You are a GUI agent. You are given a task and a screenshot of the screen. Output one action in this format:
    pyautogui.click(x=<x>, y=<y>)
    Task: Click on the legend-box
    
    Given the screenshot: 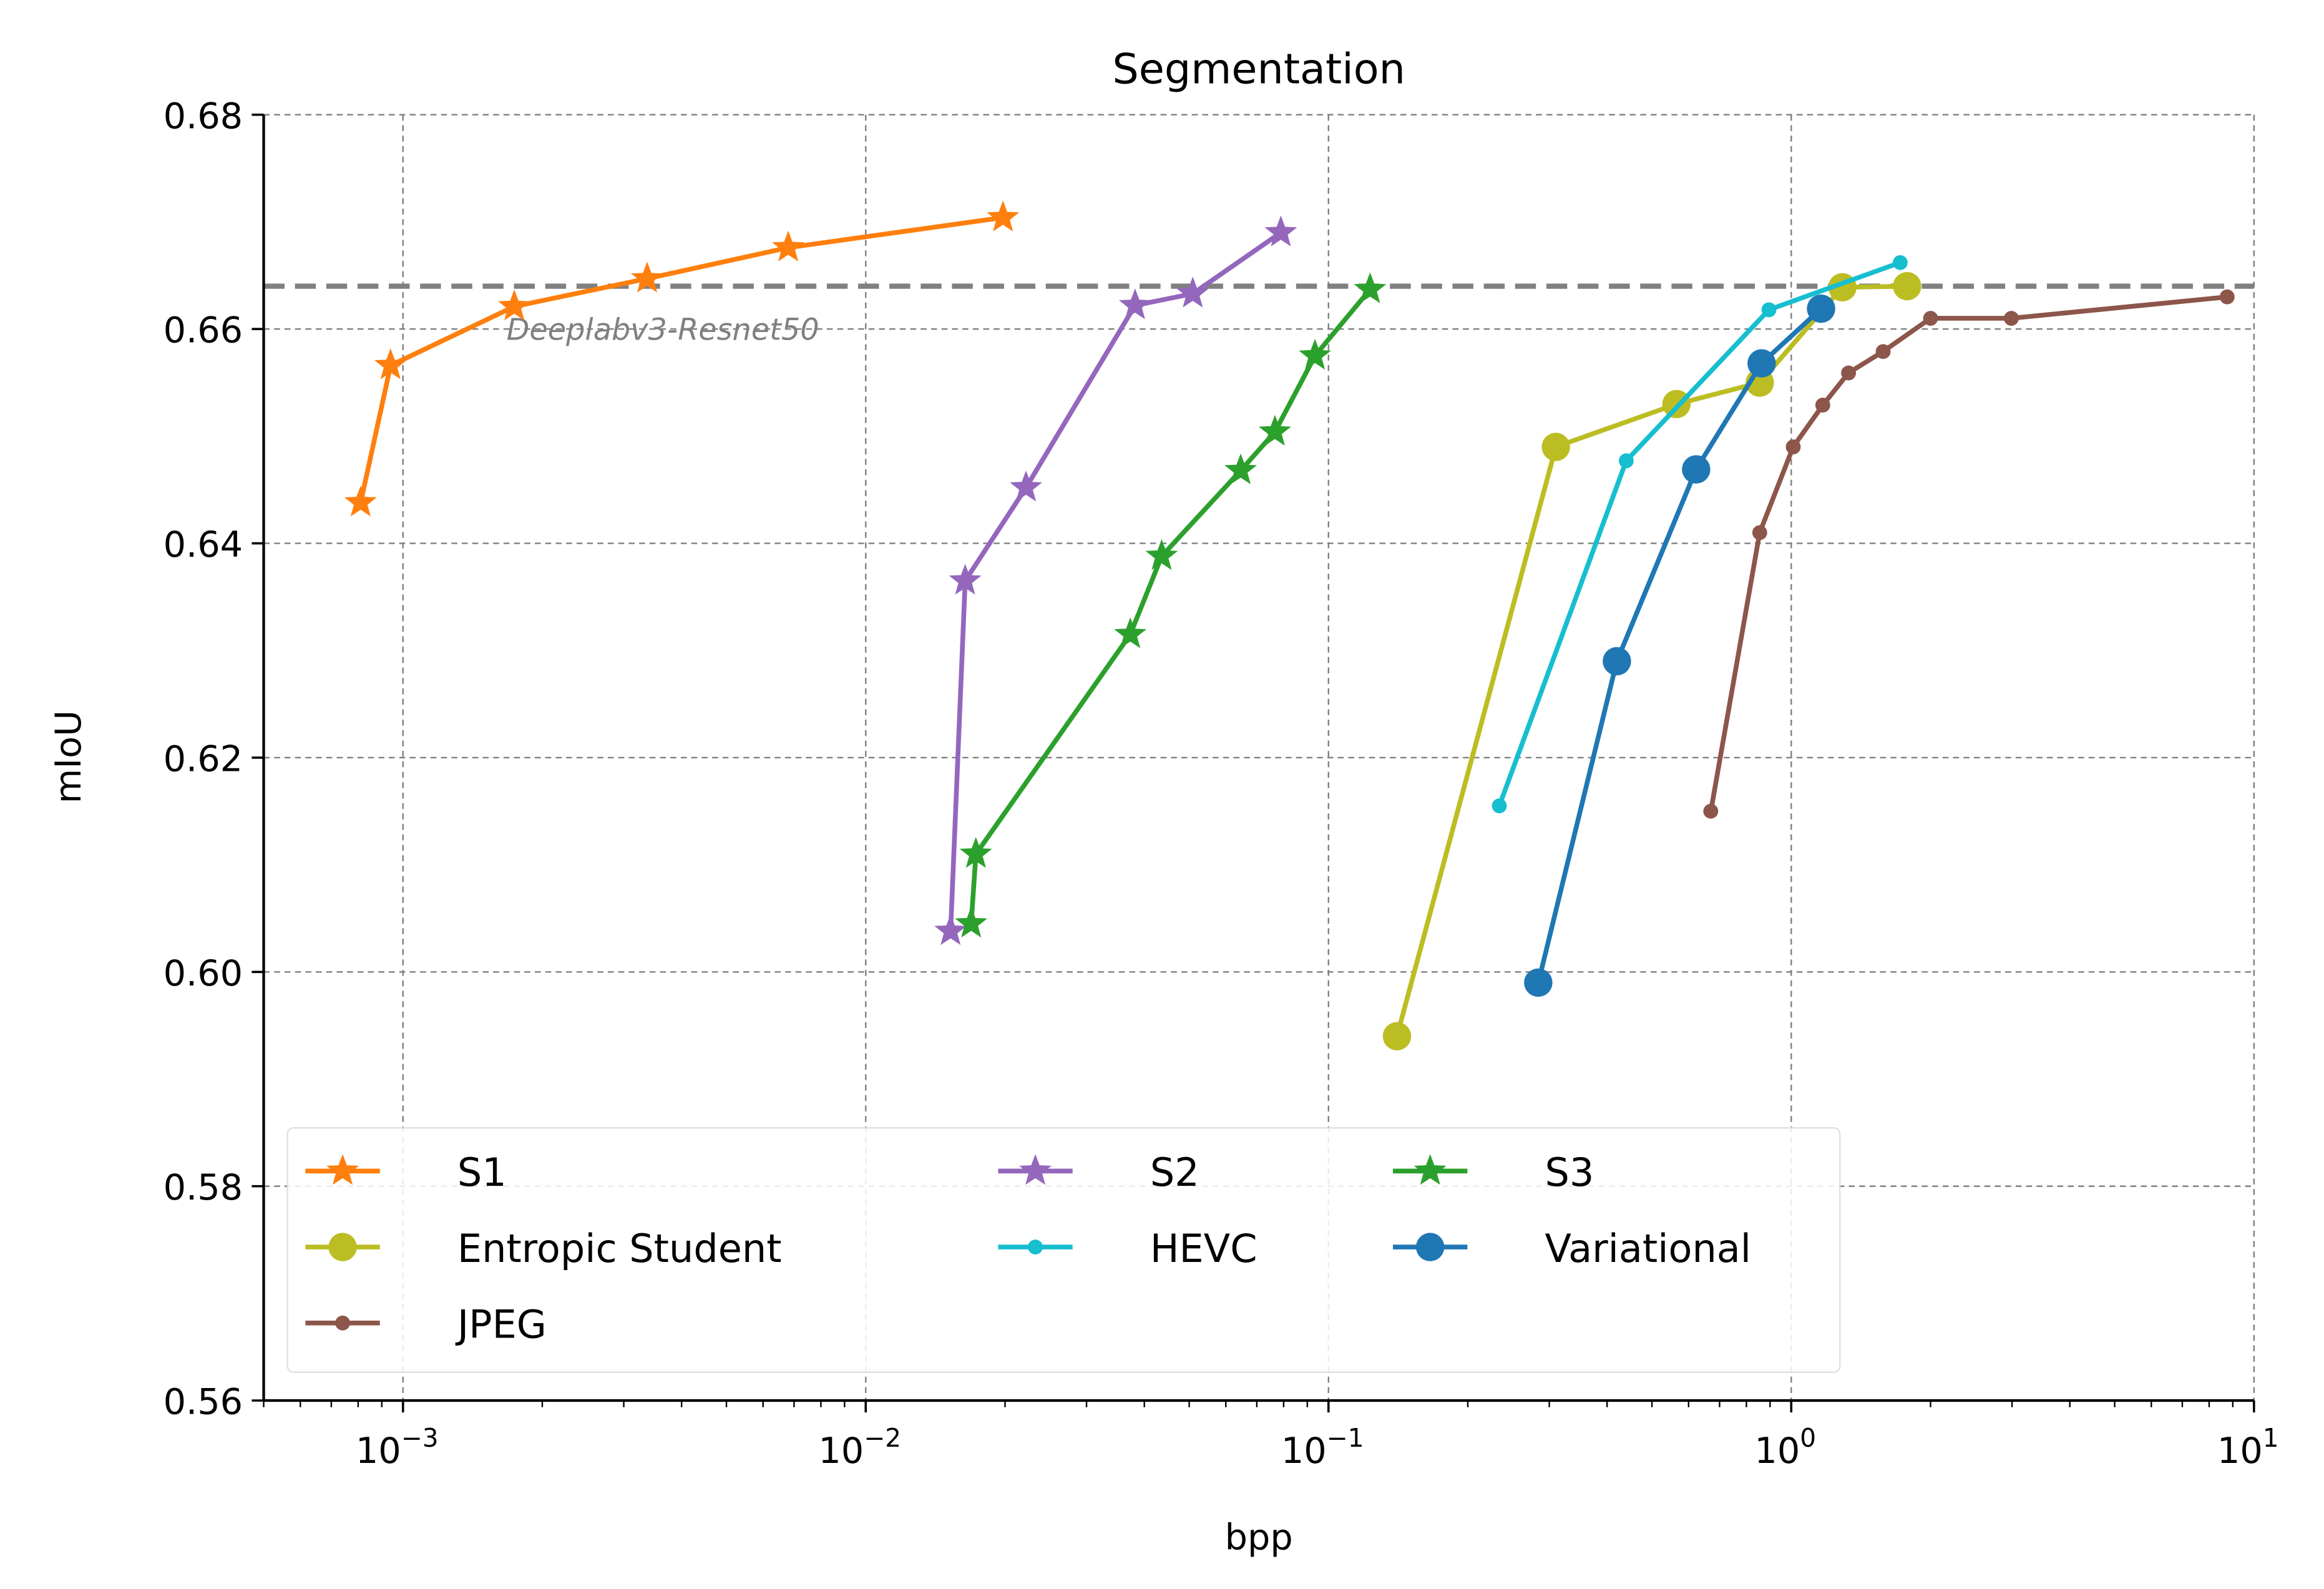 What is the action you would take?
    pyautogui.click(x=1063, y=1250)
    